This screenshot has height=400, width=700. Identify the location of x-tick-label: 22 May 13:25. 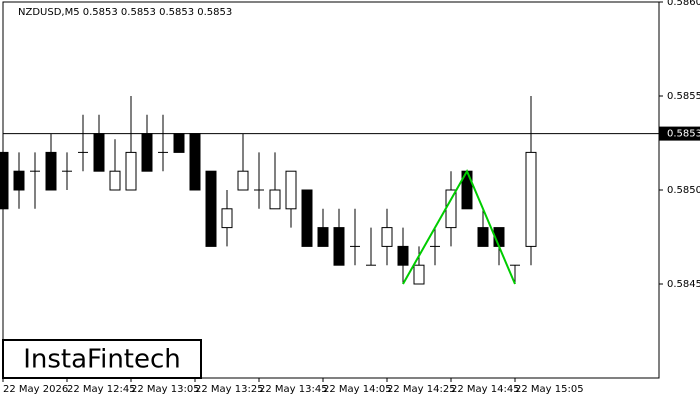
(229, 389).